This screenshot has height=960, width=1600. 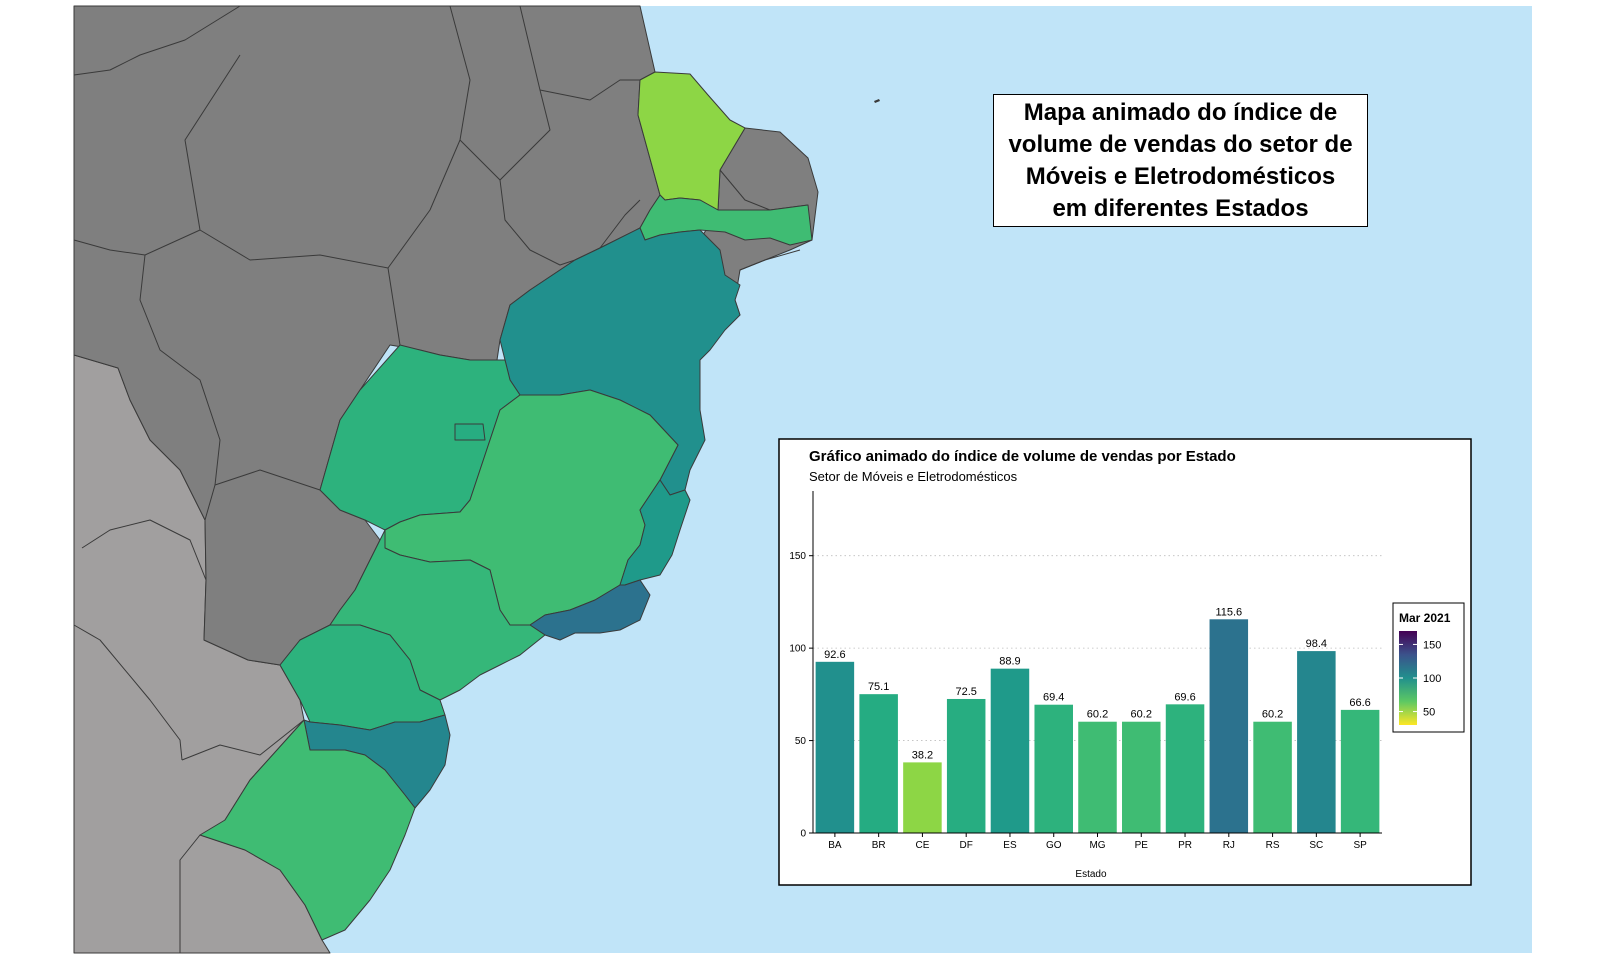 I want to click on bar-value-label: 115.6, so click(x=1228, y=612).